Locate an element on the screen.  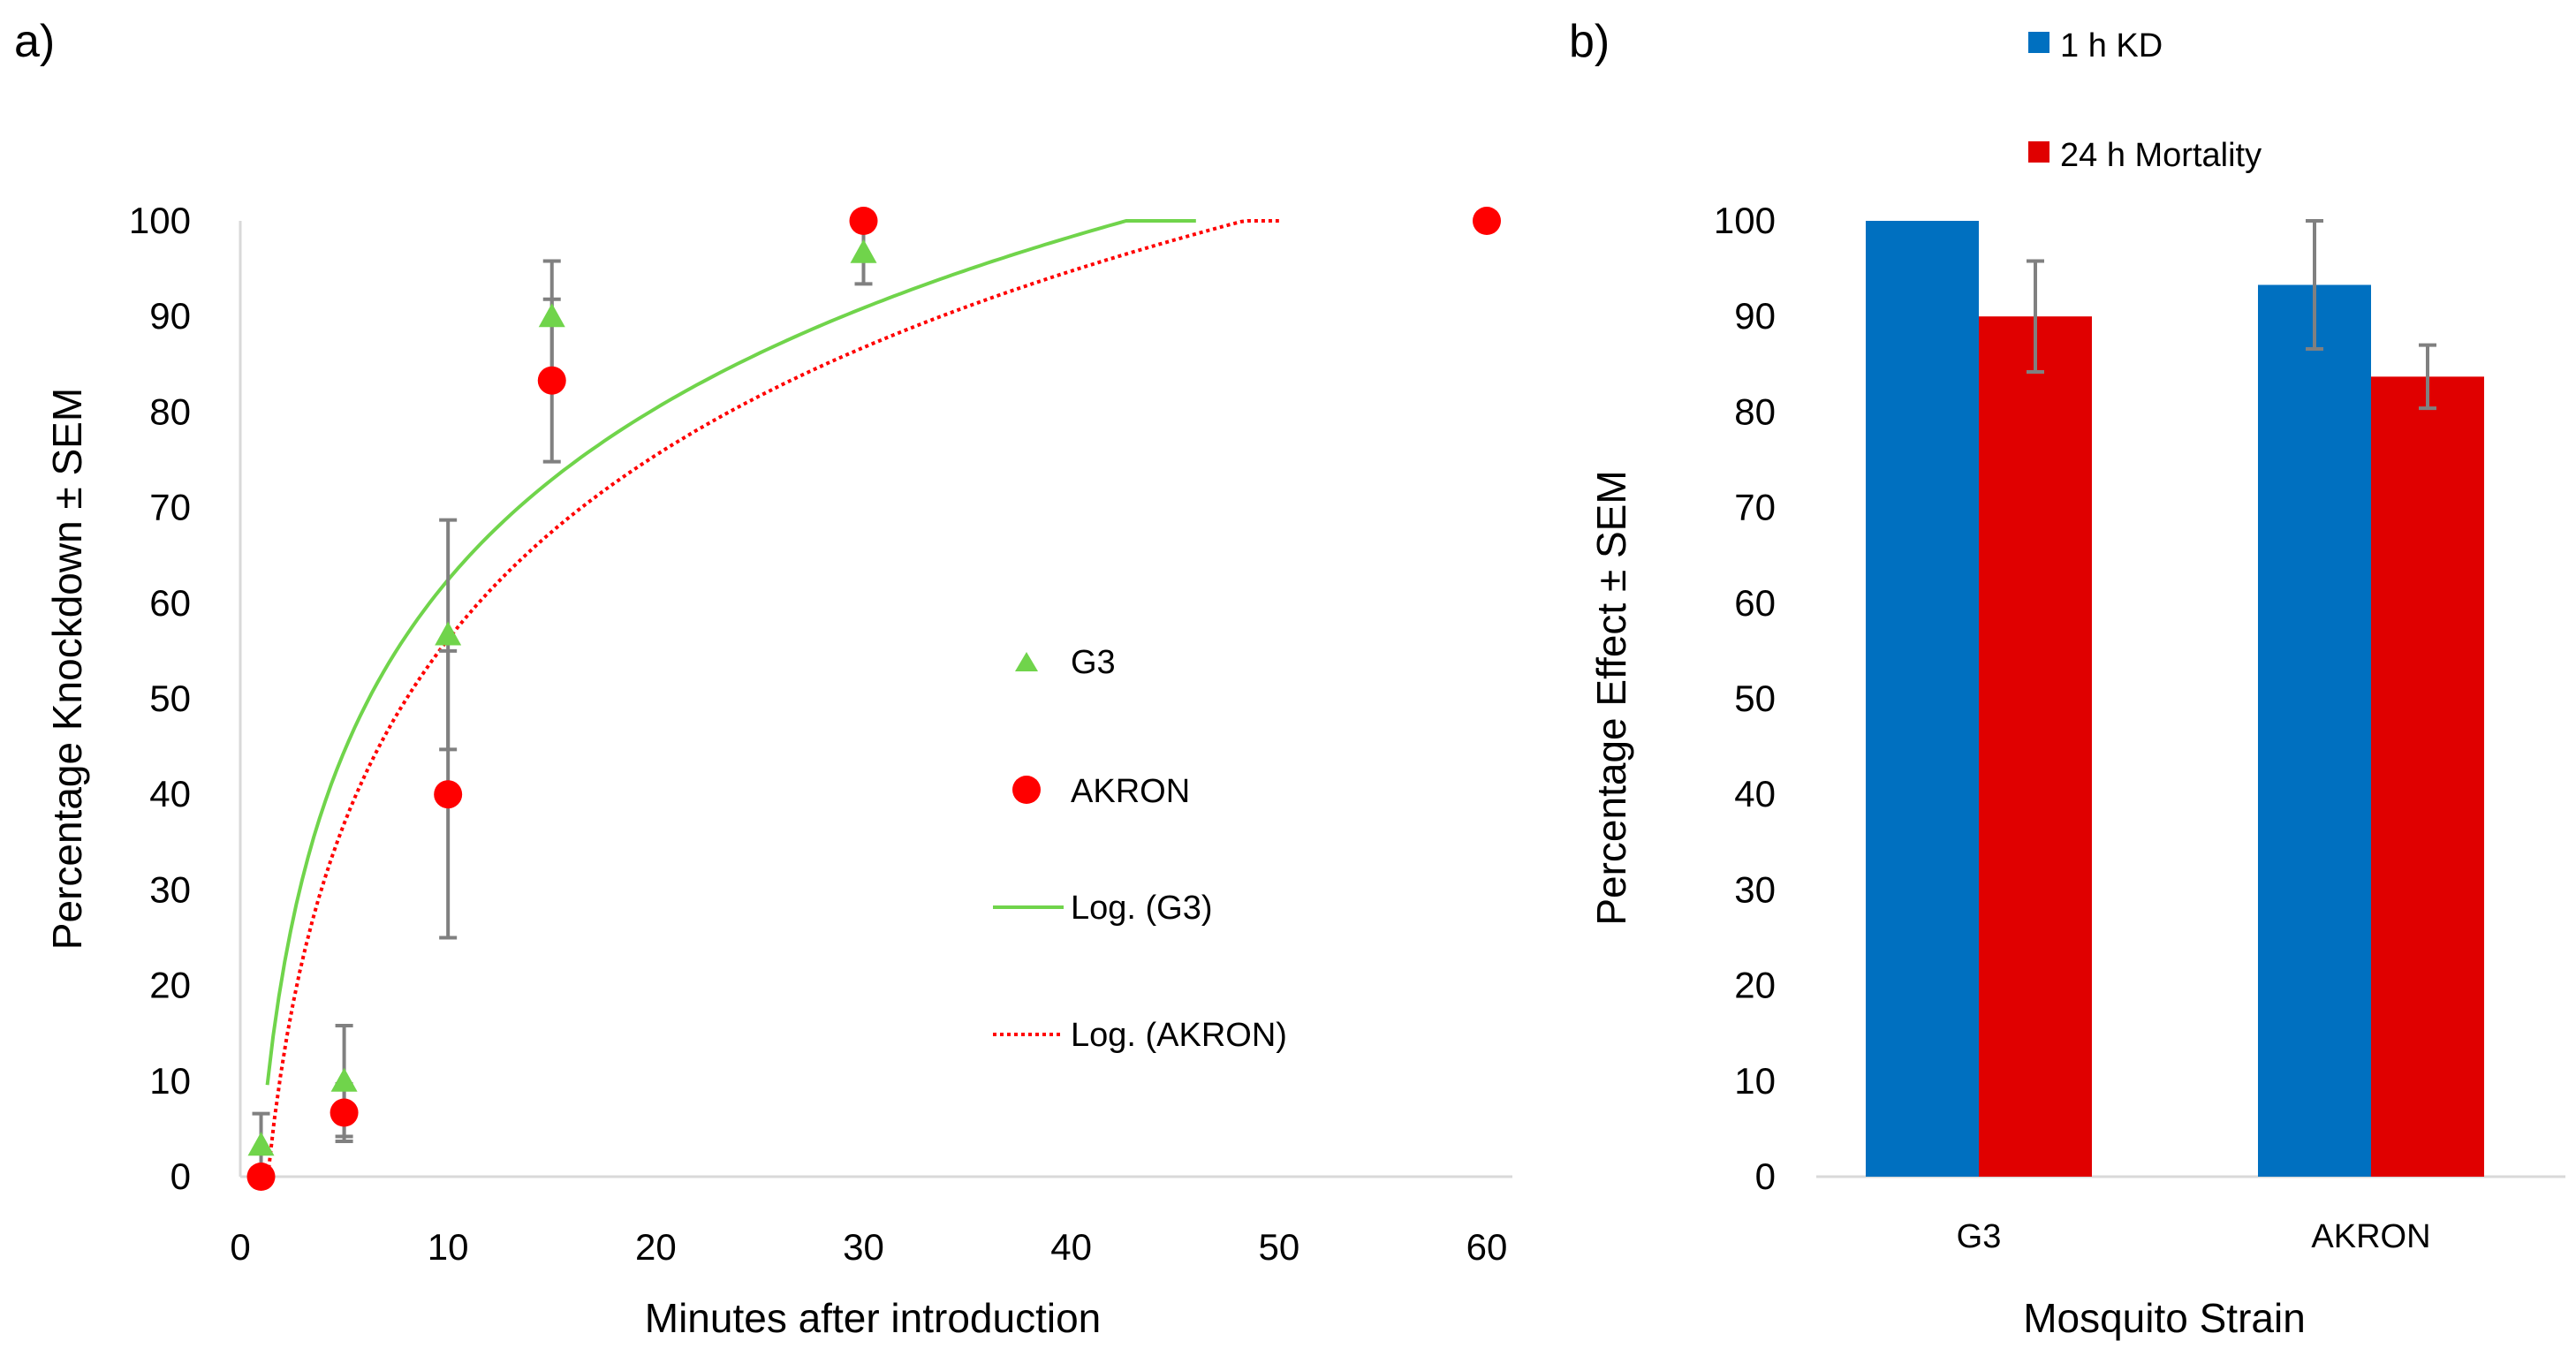
panel-b-y-tick-label: 100 is located at coordinates (1745, 220).